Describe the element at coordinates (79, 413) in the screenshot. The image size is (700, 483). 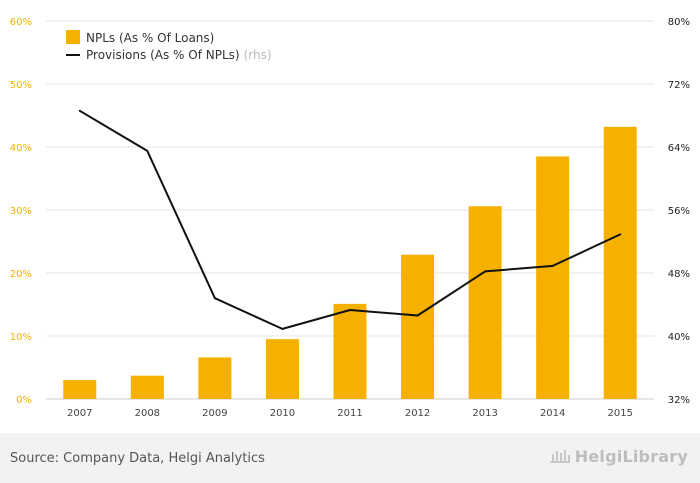
I see `x-tick-label: 2007` at that location.